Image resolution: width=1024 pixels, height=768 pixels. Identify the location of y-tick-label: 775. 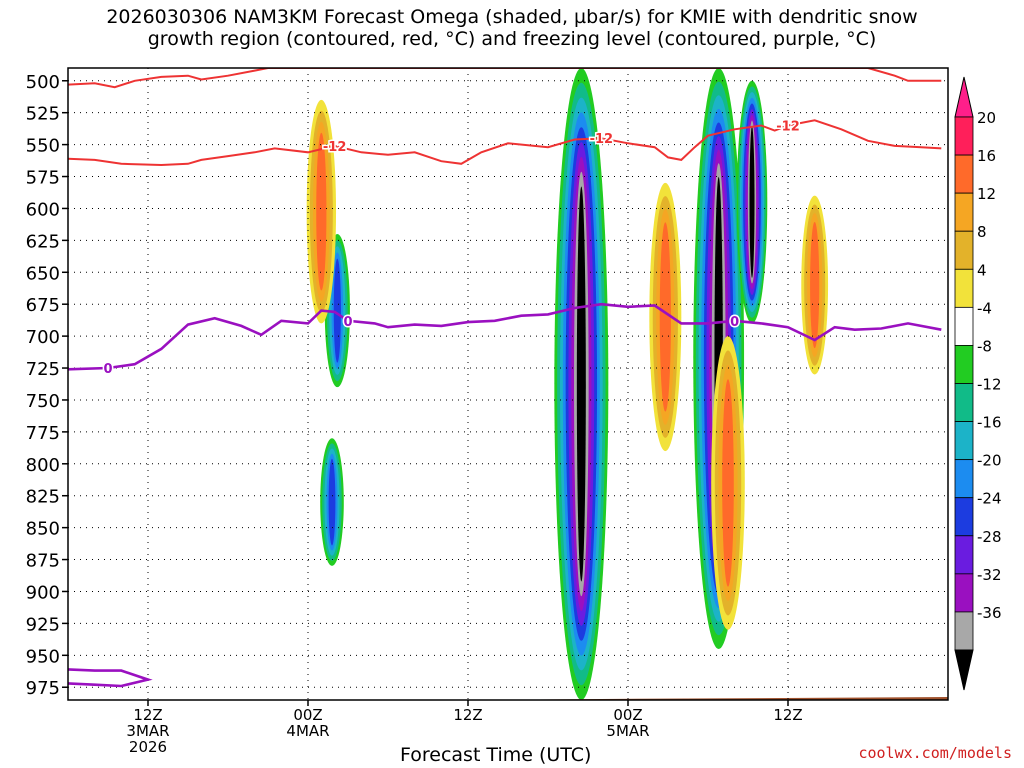
(43, 433).